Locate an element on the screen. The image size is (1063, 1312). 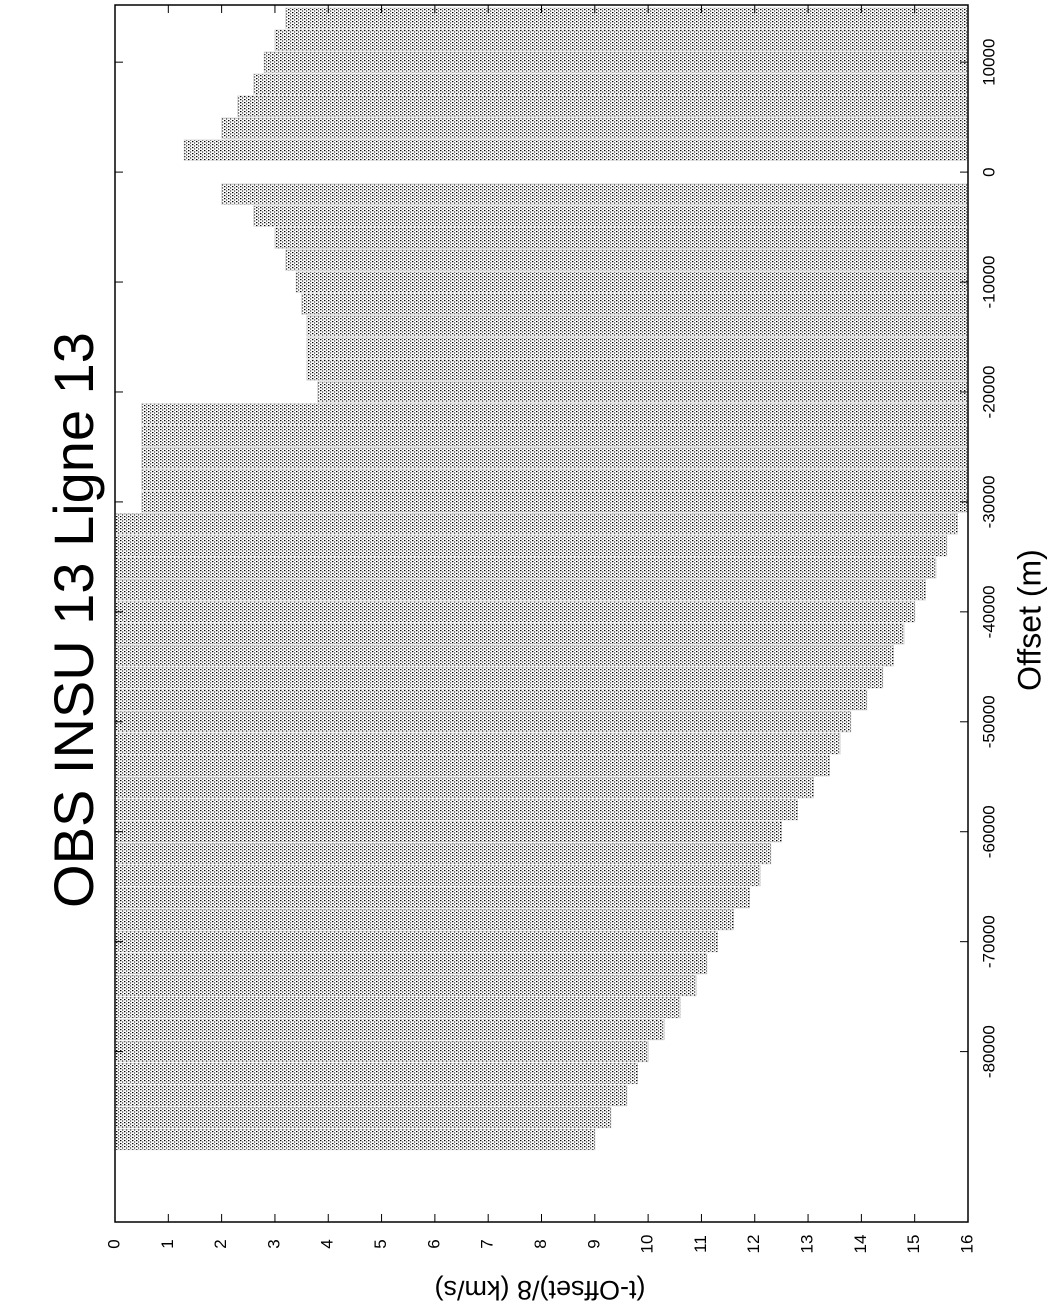
x-tick-label: -70000 is located at coordinates (988, 941).